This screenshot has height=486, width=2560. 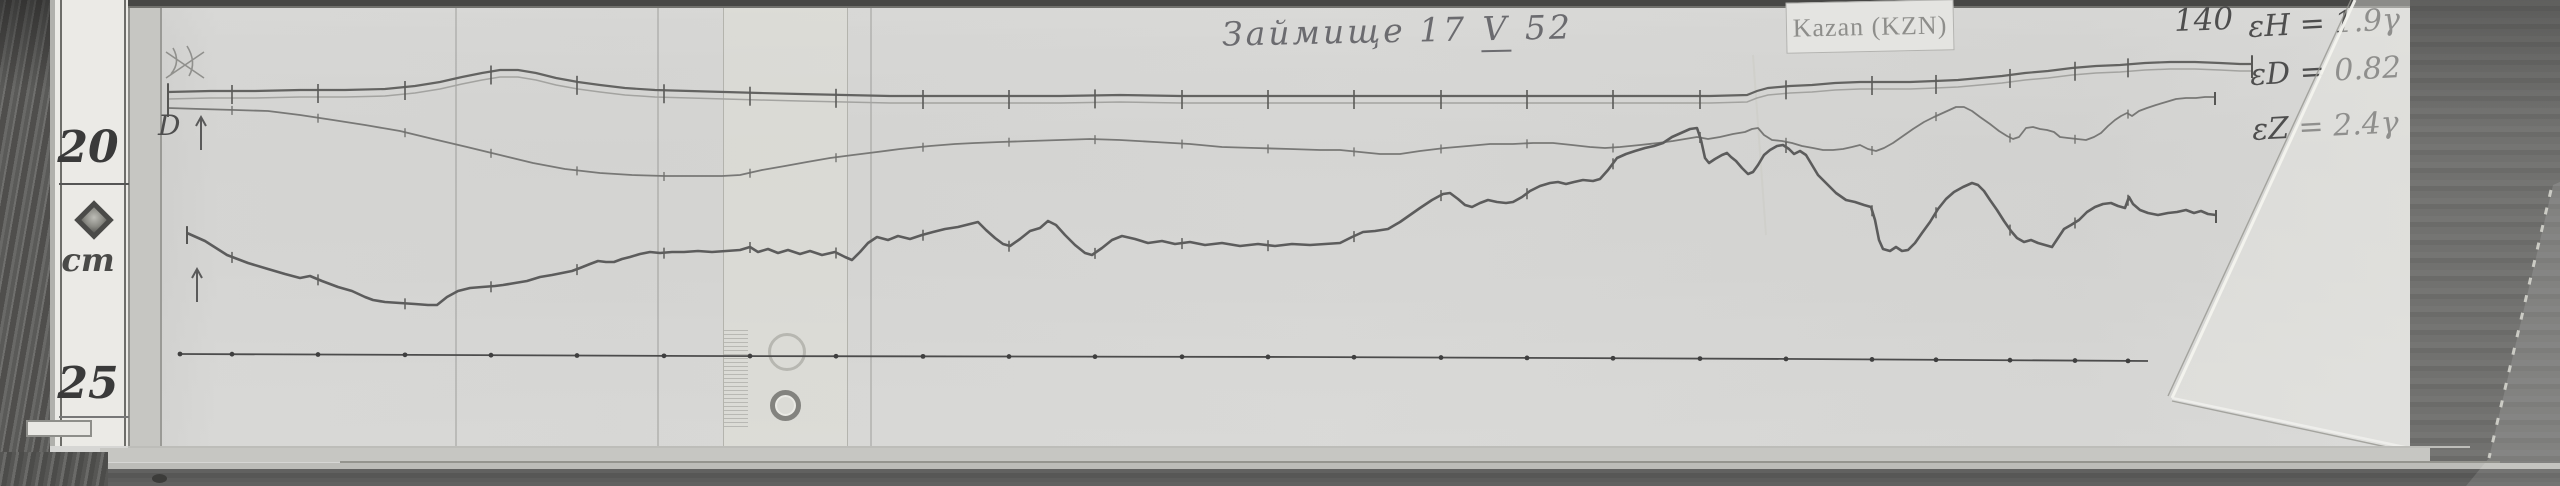 I want to click on wood-table-left, so click(x=25, y=243).